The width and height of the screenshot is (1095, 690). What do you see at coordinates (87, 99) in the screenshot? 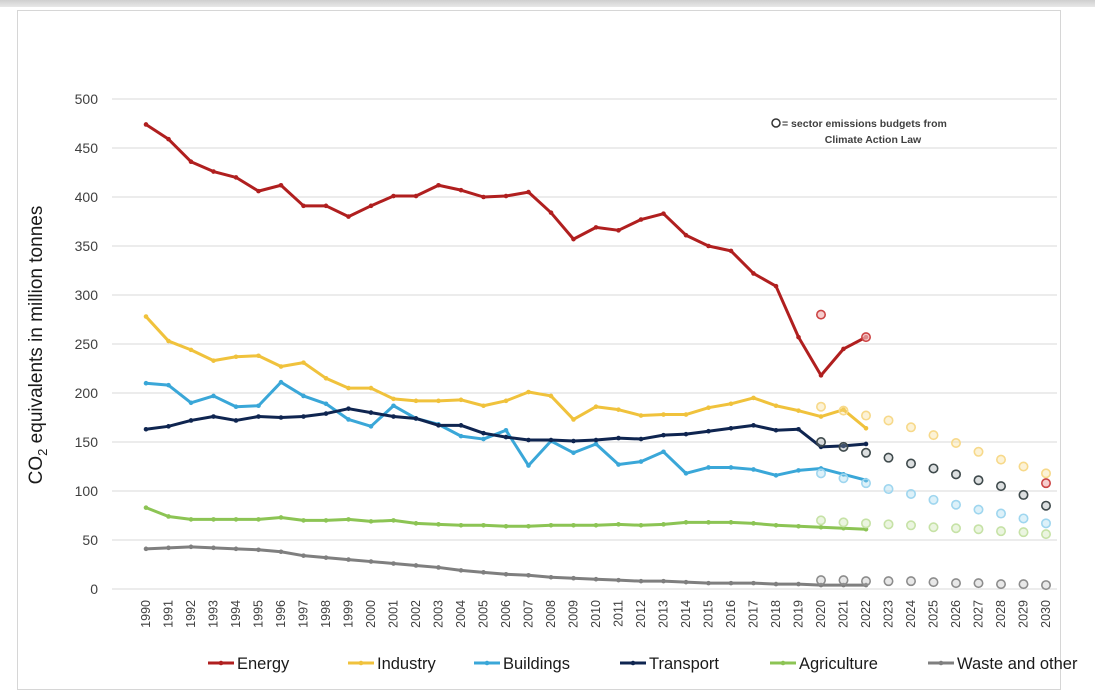
I see `y-tick-label: 500` at bounding box center [87, 99].